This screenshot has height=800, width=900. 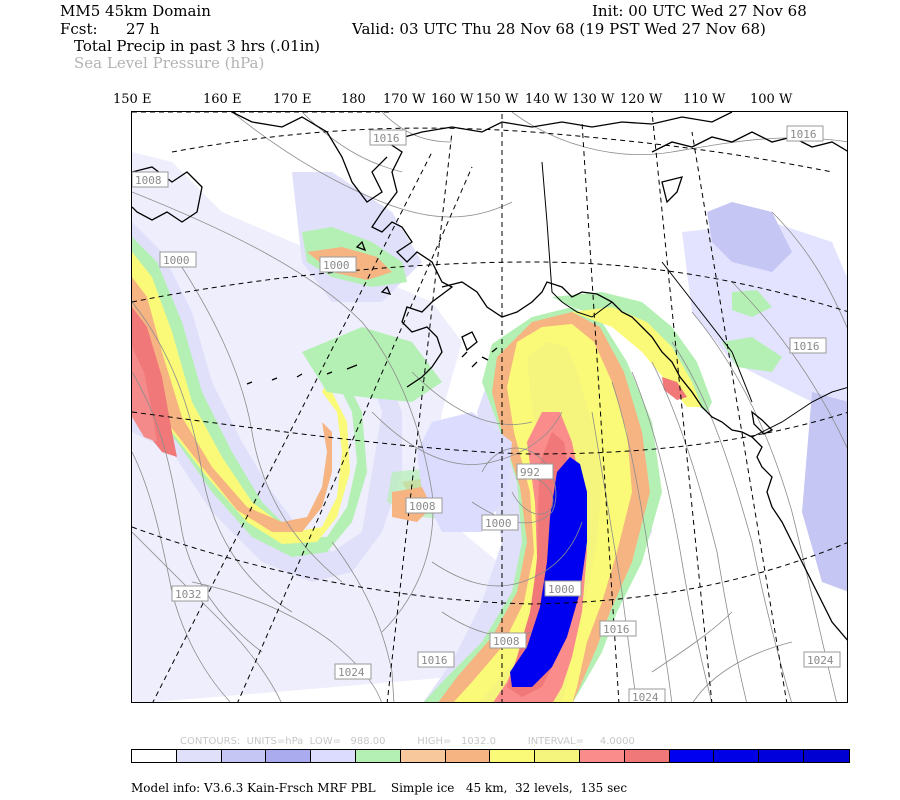 What do you see at coordinates (412, 264) in the screenshot?
I see `coastline-alaska` at bounding box center [412, 264].